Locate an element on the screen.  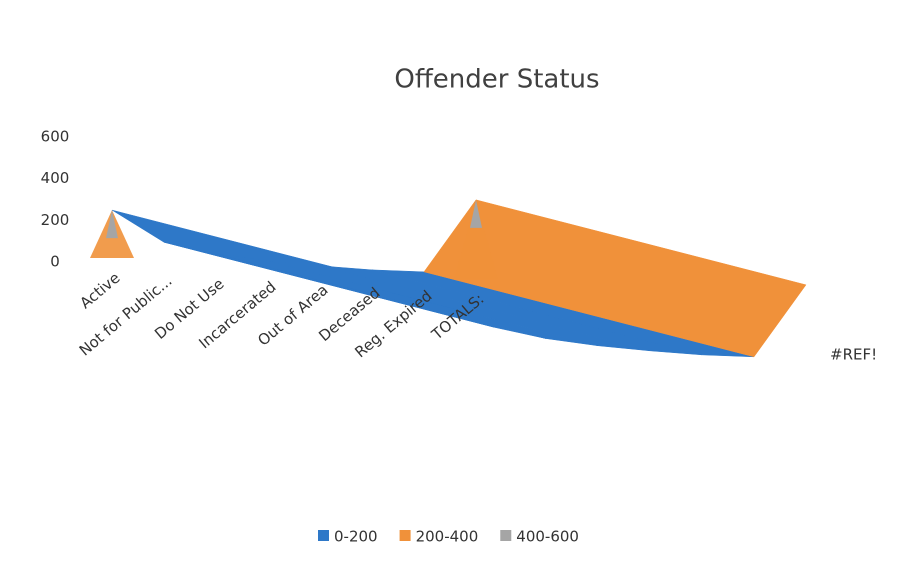
y-tick-label: 0 is located at coordinates (55, 262).